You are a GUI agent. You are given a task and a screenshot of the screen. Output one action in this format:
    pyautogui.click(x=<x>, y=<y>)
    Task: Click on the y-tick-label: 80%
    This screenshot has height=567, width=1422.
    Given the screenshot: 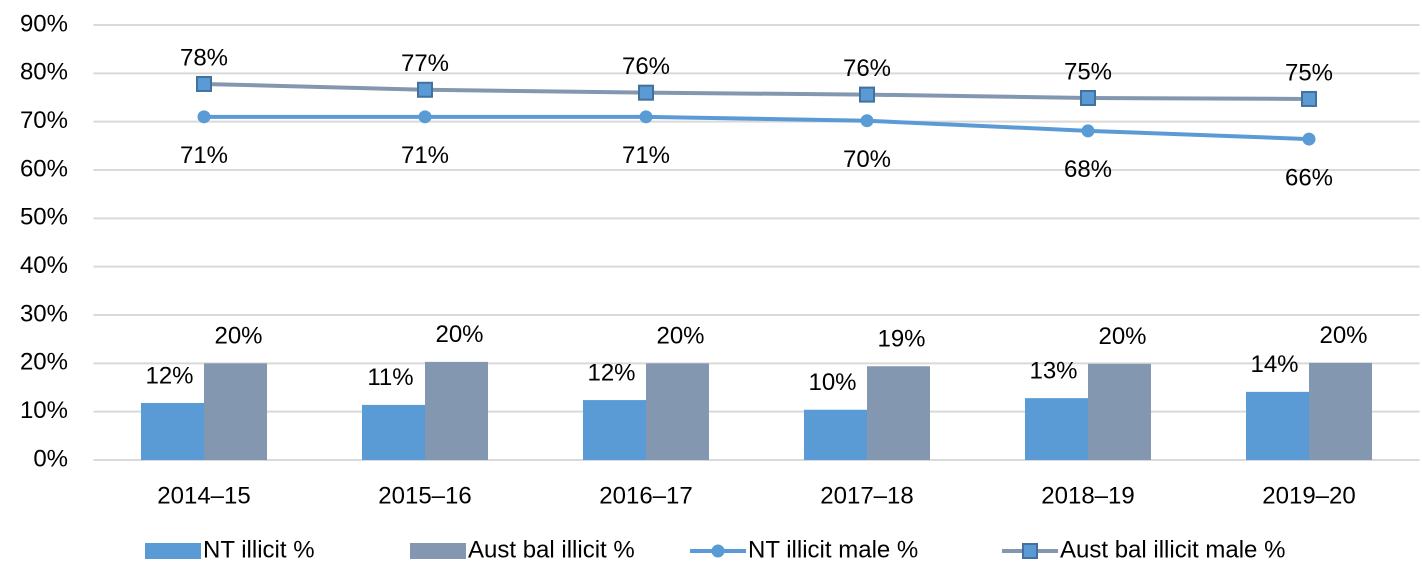 What is the action you would take?
    pyautogui.click(x=44, y=72)
    